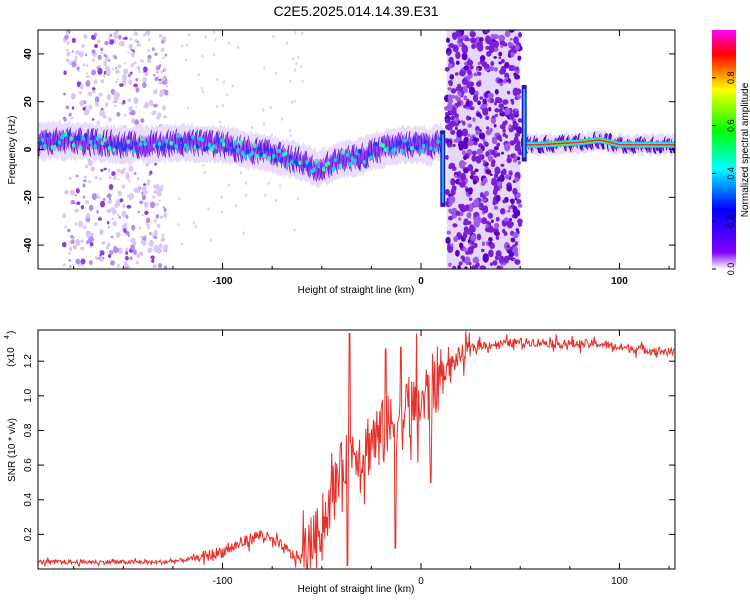 The height and width of the screenshot is (600, 750). Describe the element at coordinates (11, 357) in the screenshot. I see `snr-multiplier-label: (x10` at that location.